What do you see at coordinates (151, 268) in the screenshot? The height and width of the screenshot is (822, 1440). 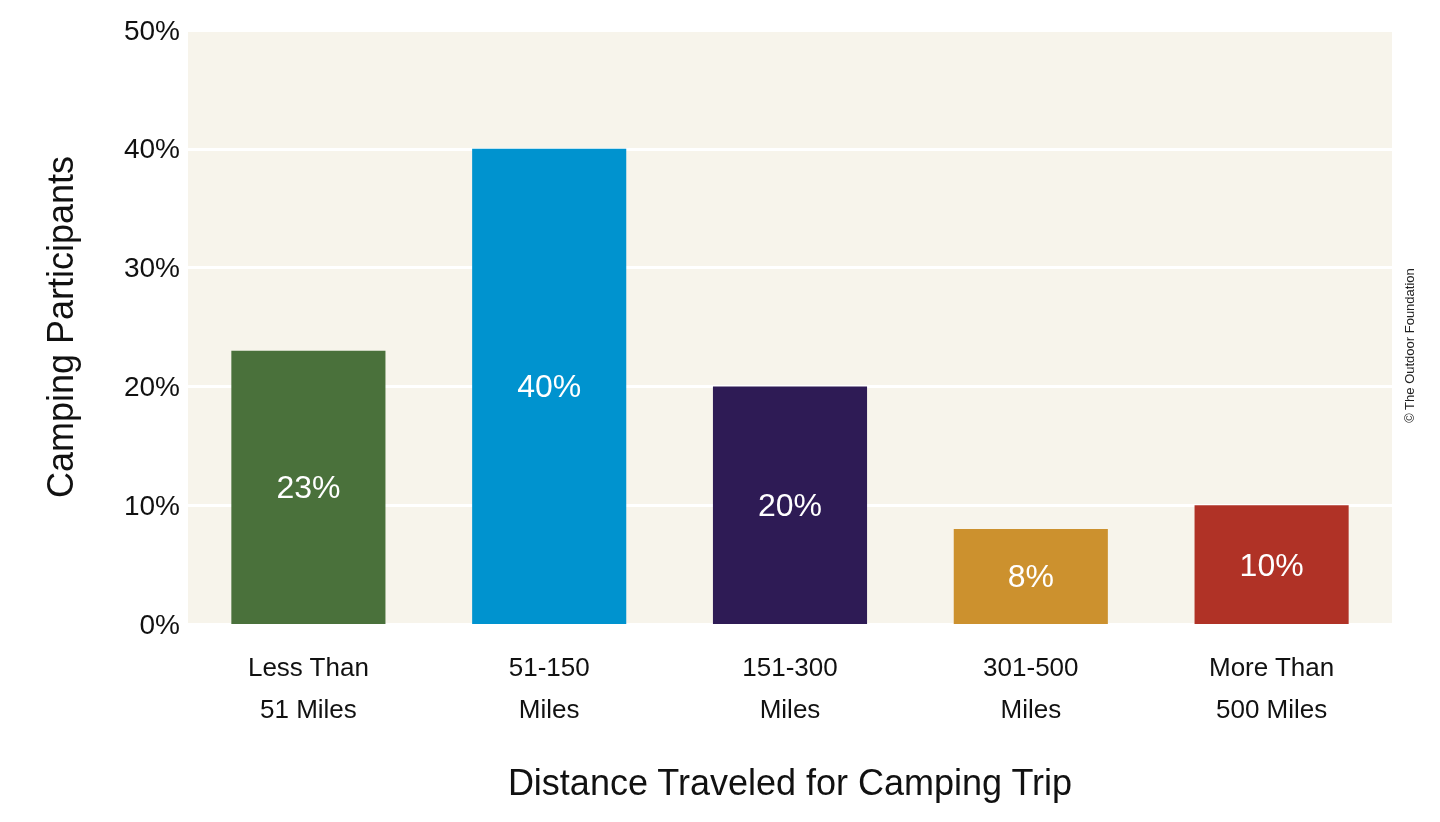 I see `y-tick-label: 30%` at bounding box center [151, 268].